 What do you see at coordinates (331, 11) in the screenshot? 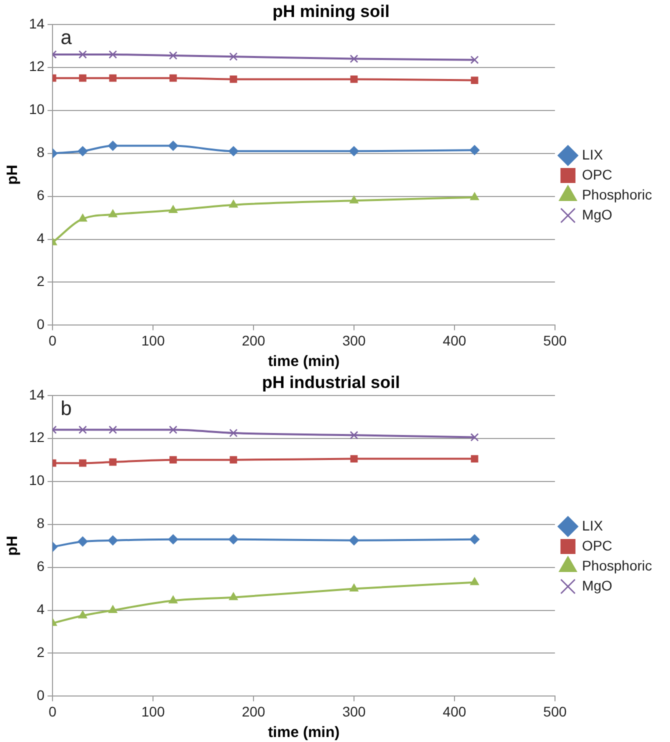
I see `chart-title: pH mining soil` at bounding box center [331, 11].